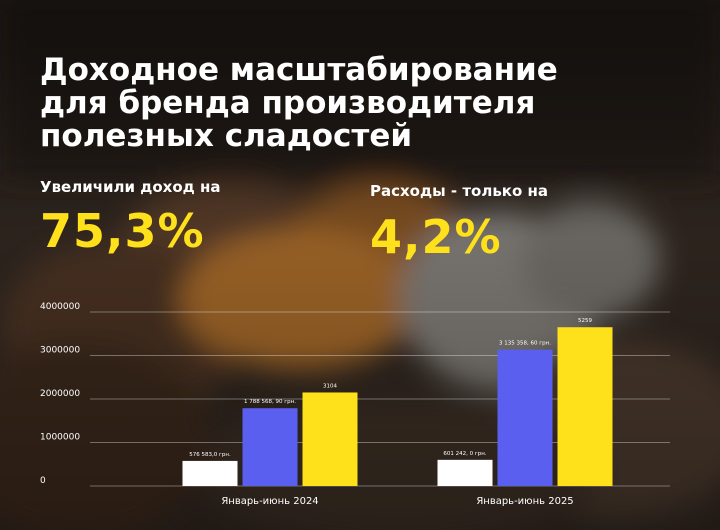 This screenshot has height=530, width=720. What do you see at coordinates (288, 103) in the screenshot?
I see `title-line-2: для бренда производителя` at bounding box center [288, 103].